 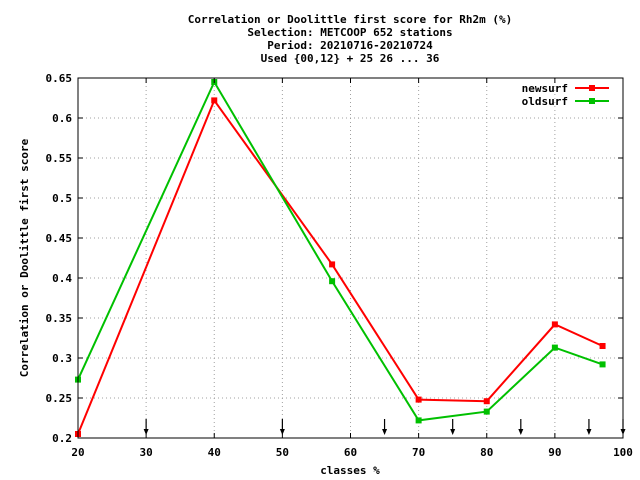 What do you see at coordinates (350, 470) in the screenshot?
I see `x-axis-label: classes %` at bounding box center [350, 470].